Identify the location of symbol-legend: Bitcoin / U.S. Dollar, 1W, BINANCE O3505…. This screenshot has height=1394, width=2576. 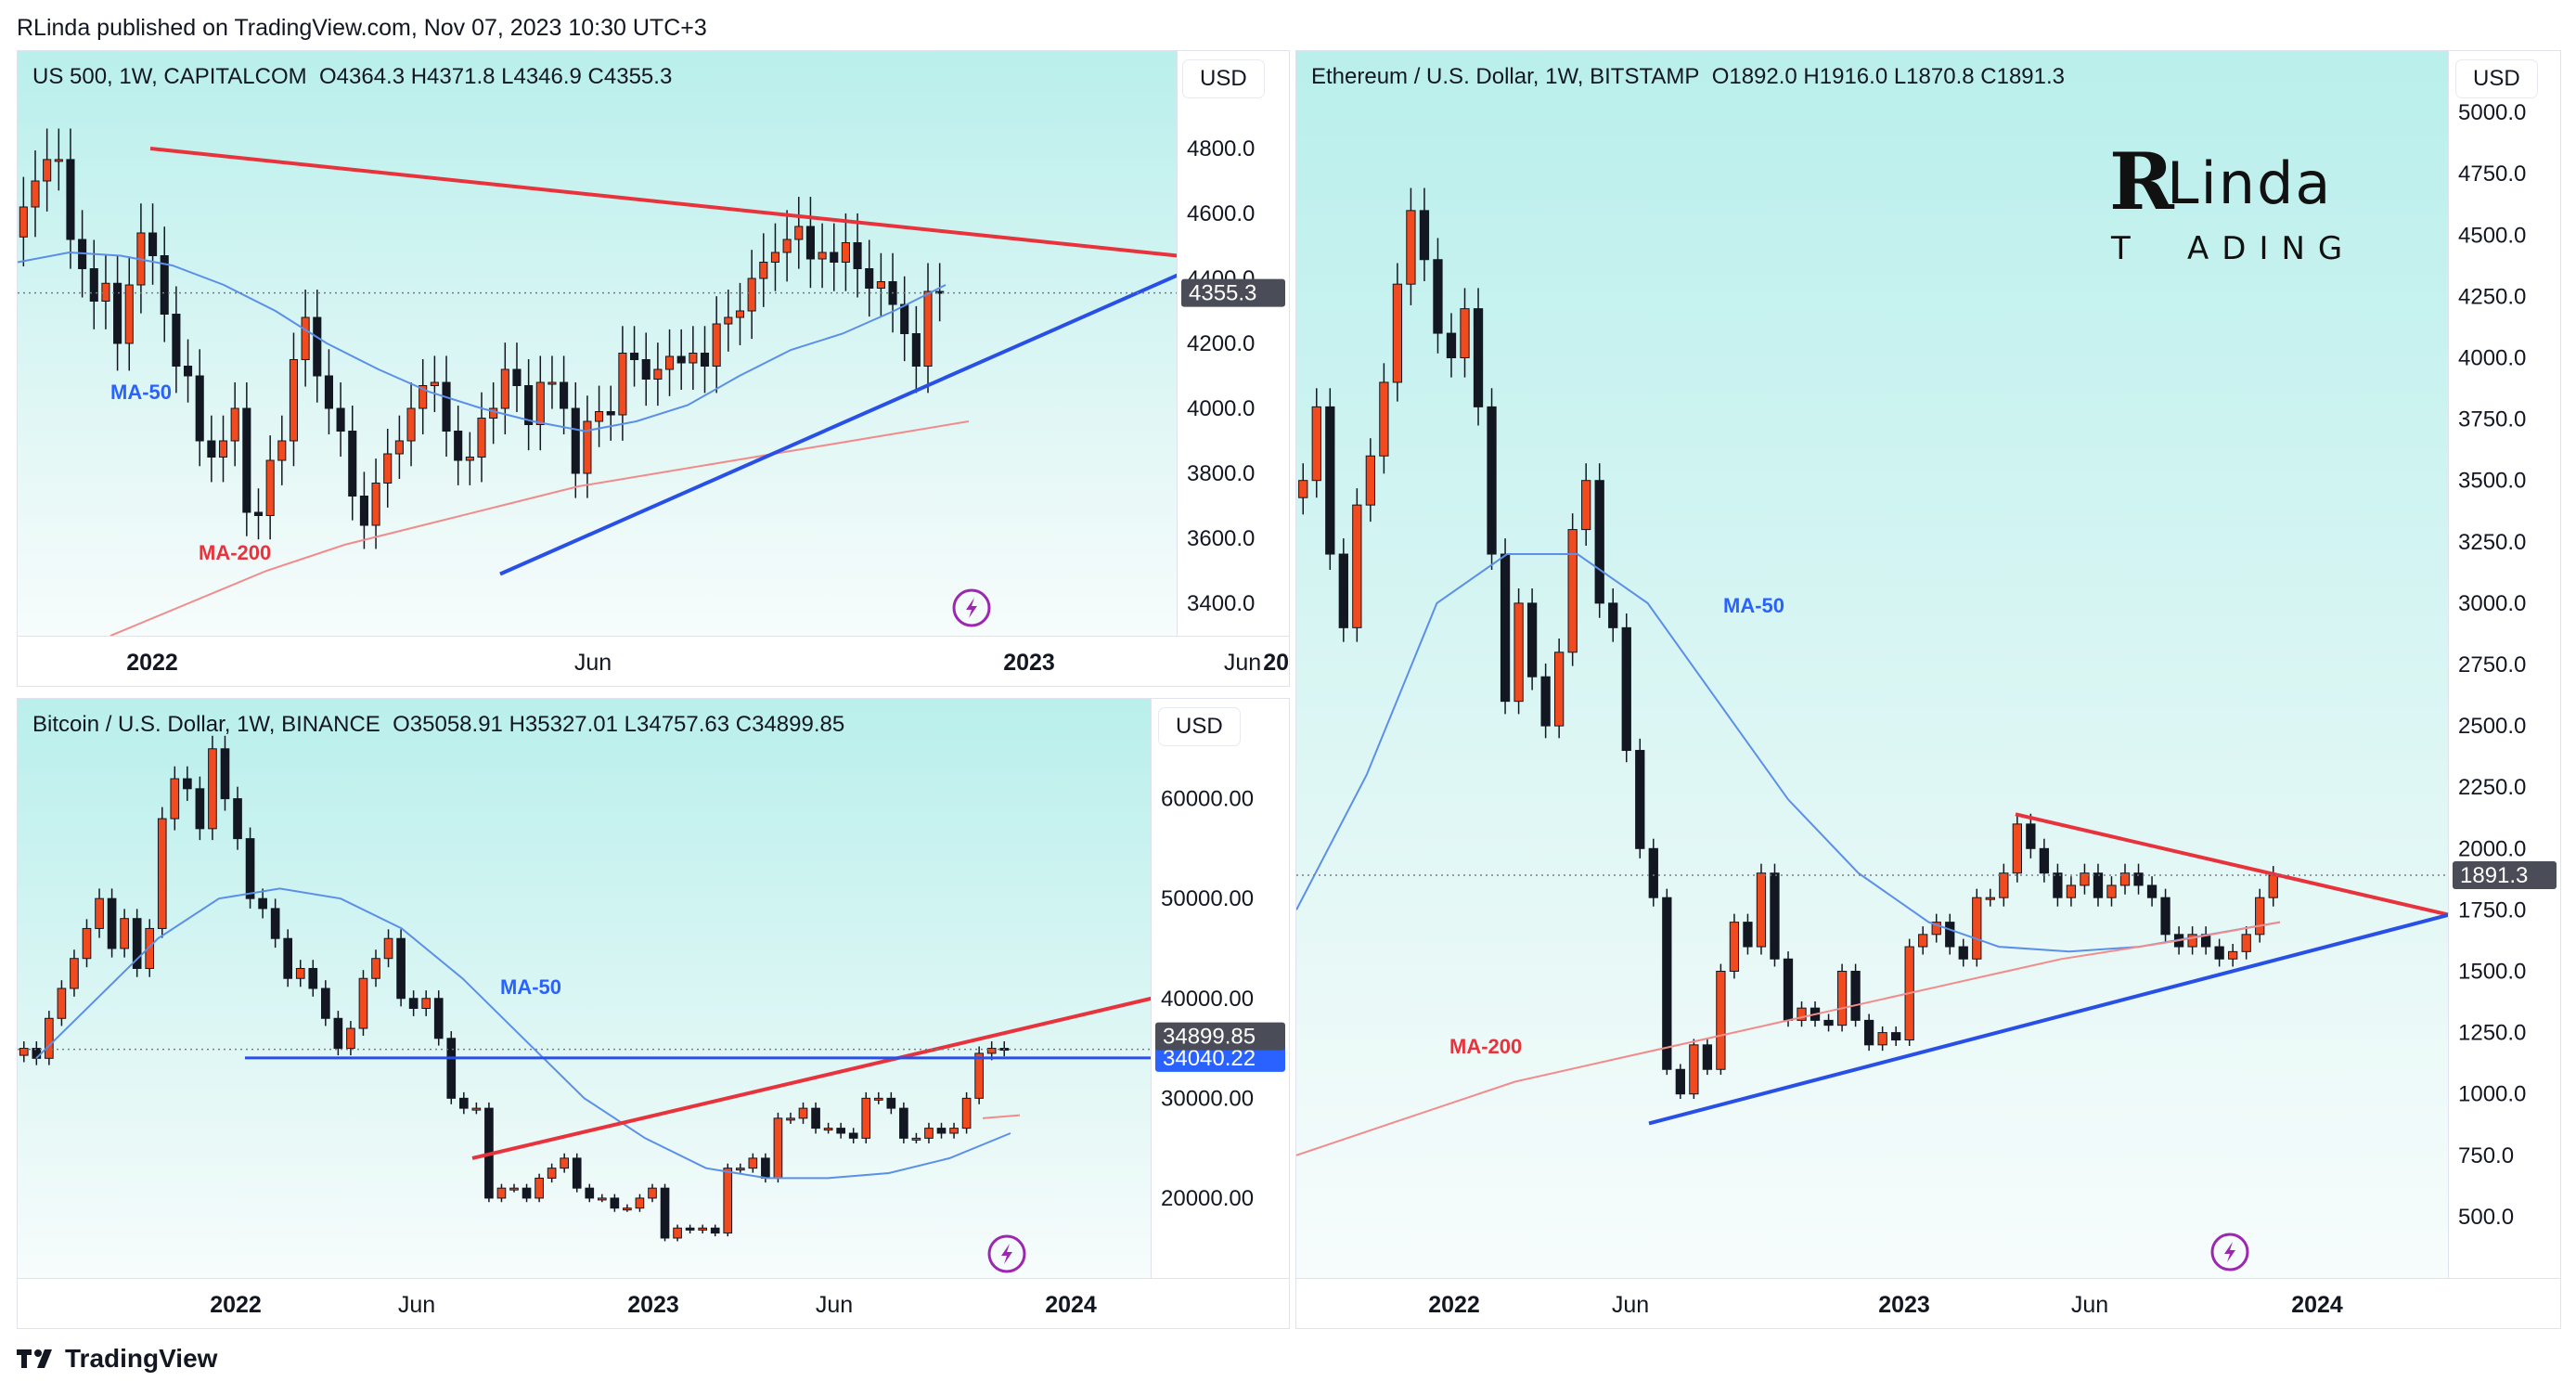
(438, 725).